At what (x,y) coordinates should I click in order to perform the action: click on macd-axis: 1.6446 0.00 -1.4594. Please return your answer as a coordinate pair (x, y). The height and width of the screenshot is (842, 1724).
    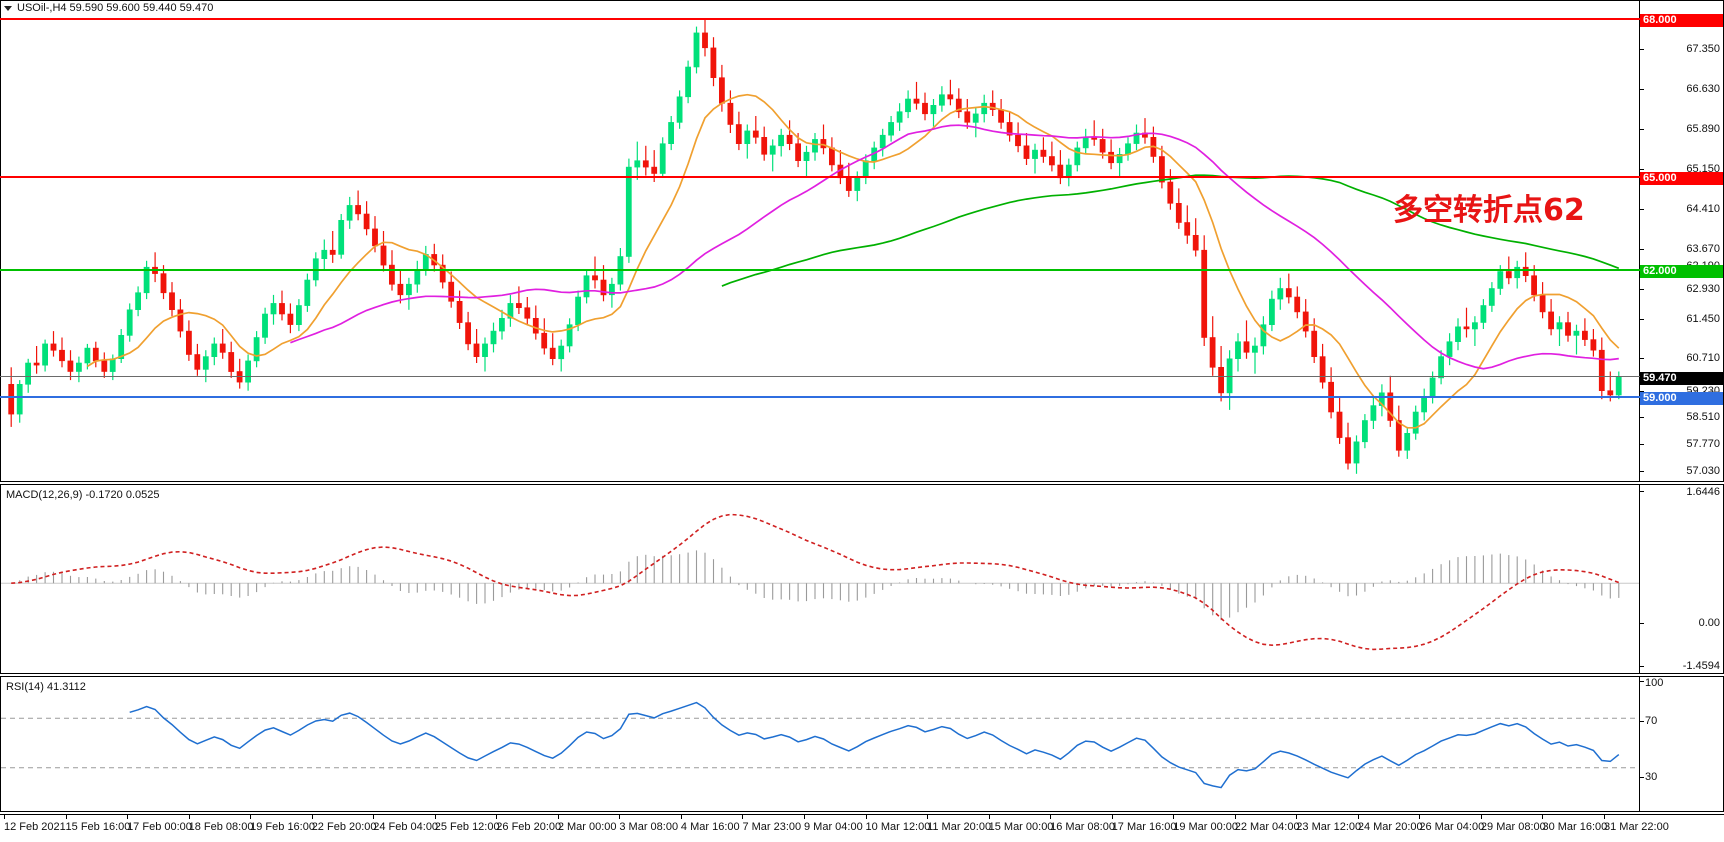
    Looking at the image, I should click on (1682, 579).